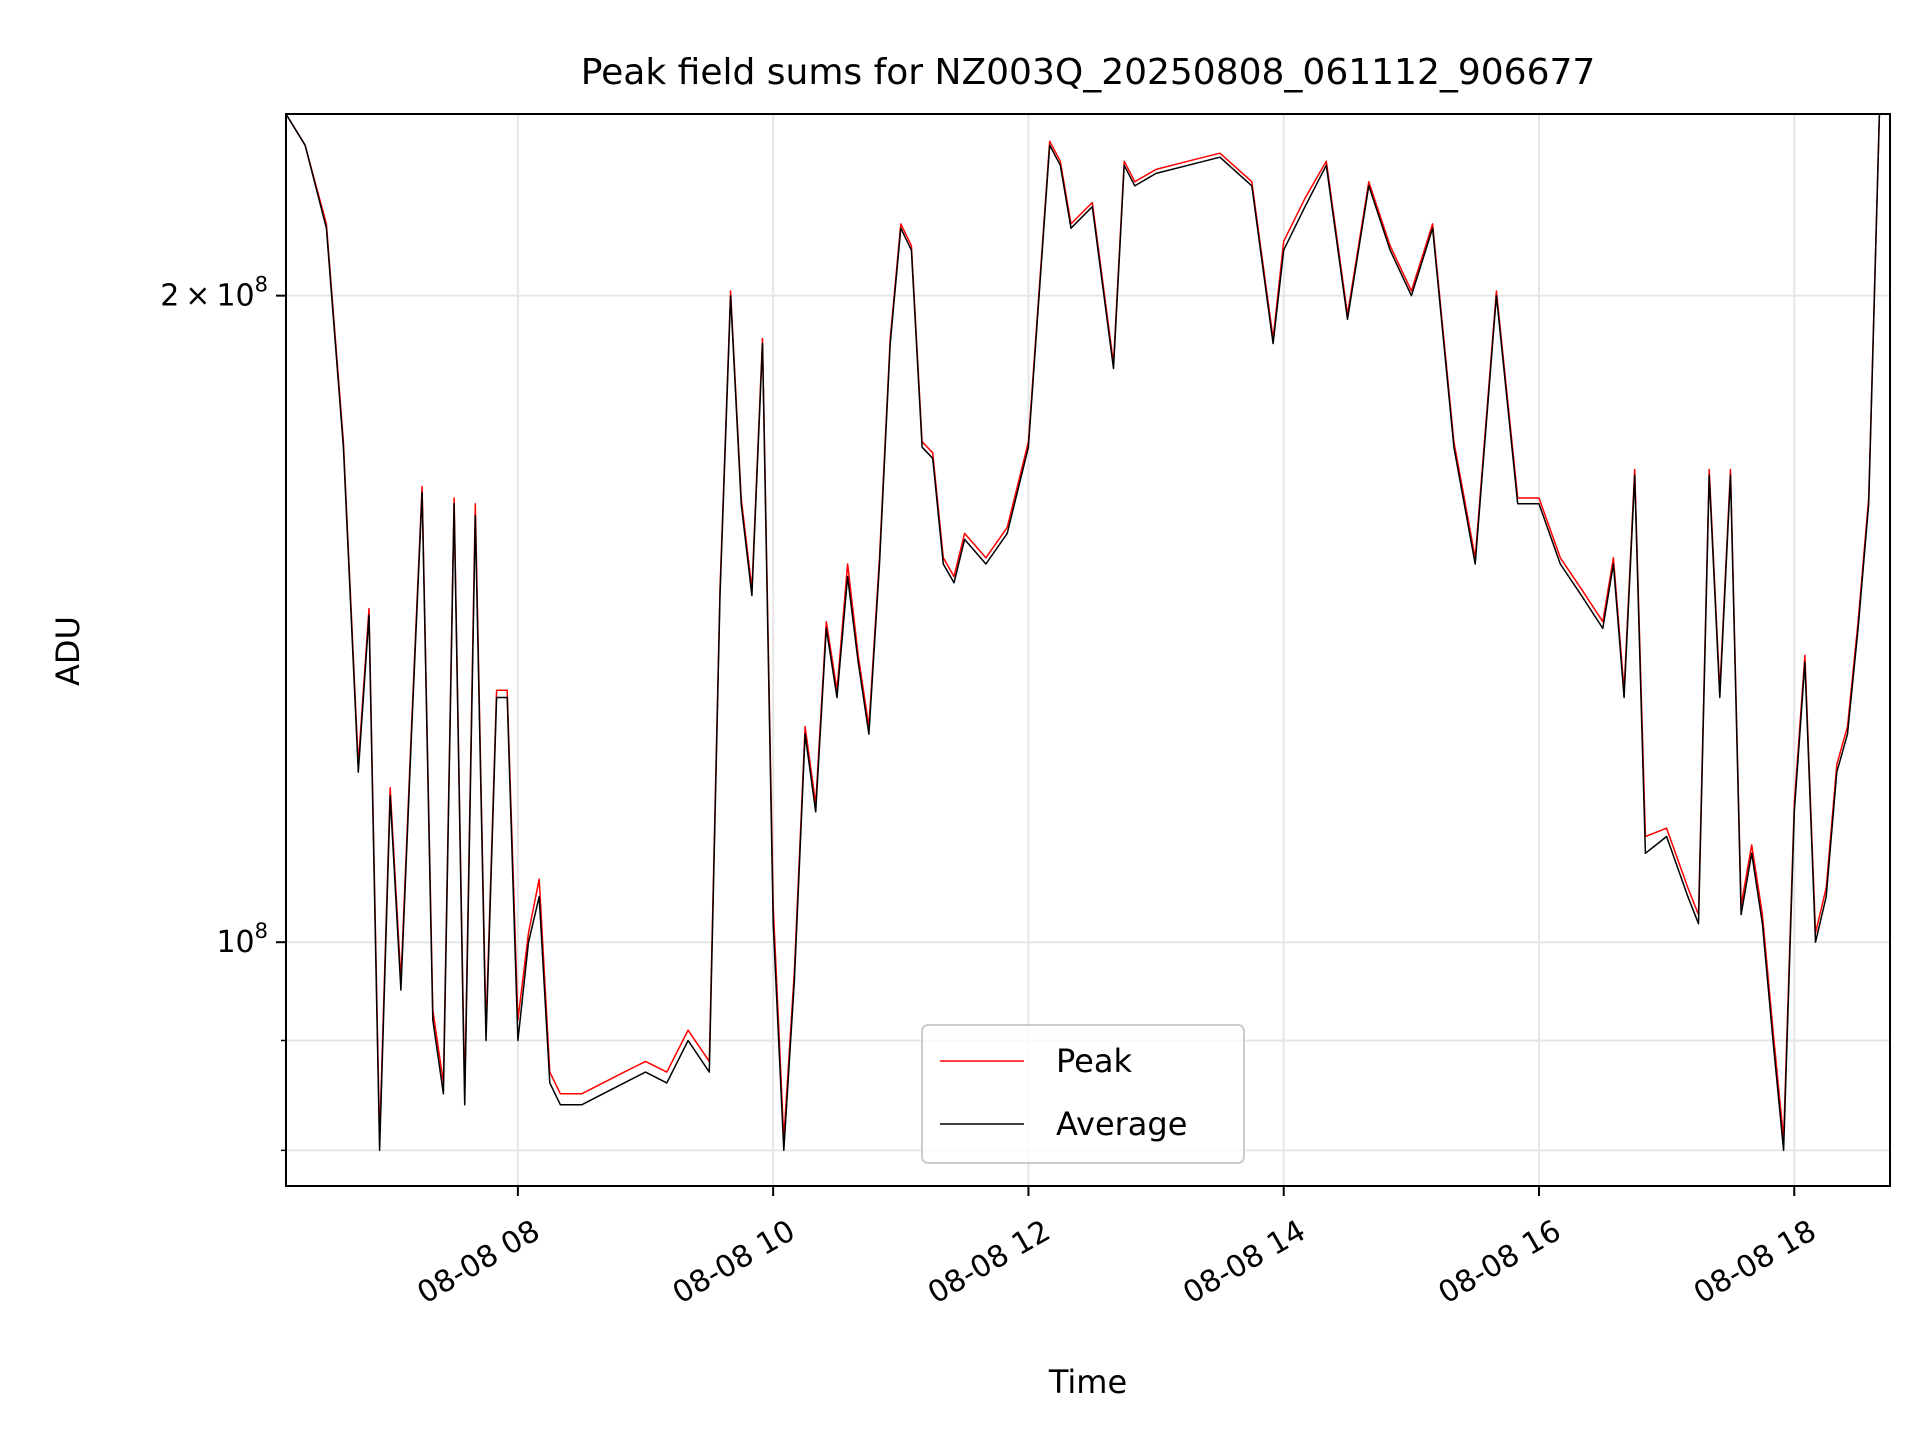 The image size is (1920, 1440). I want to click on legend-label-peak: Peak, so click(1094, 1061).